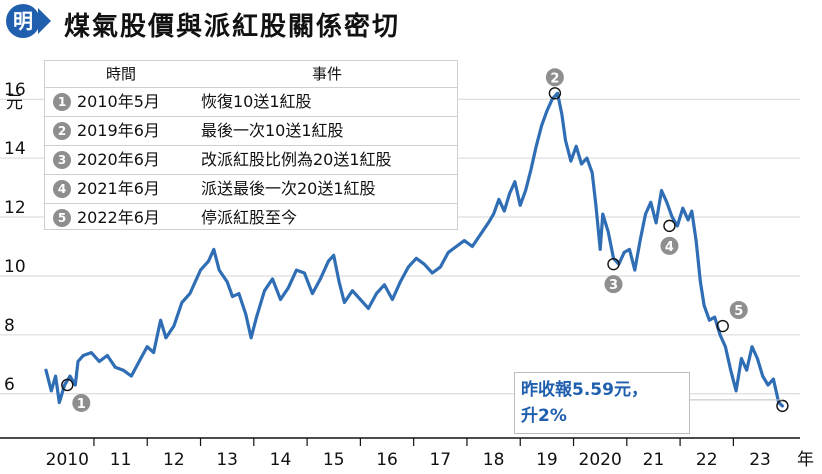 The image size is (822, 474). I want to click on x-tick-label: 17, so click(440, 460).